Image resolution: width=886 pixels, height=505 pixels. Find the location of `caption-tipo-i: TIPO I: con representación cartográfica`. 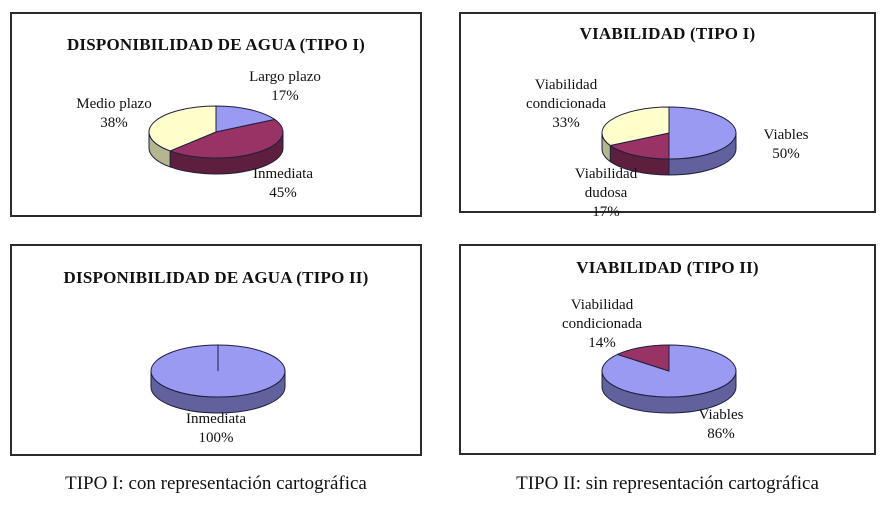

caption-tipo-i: TIPO I: con representación cartográfica is located at coordinates (216, 483).